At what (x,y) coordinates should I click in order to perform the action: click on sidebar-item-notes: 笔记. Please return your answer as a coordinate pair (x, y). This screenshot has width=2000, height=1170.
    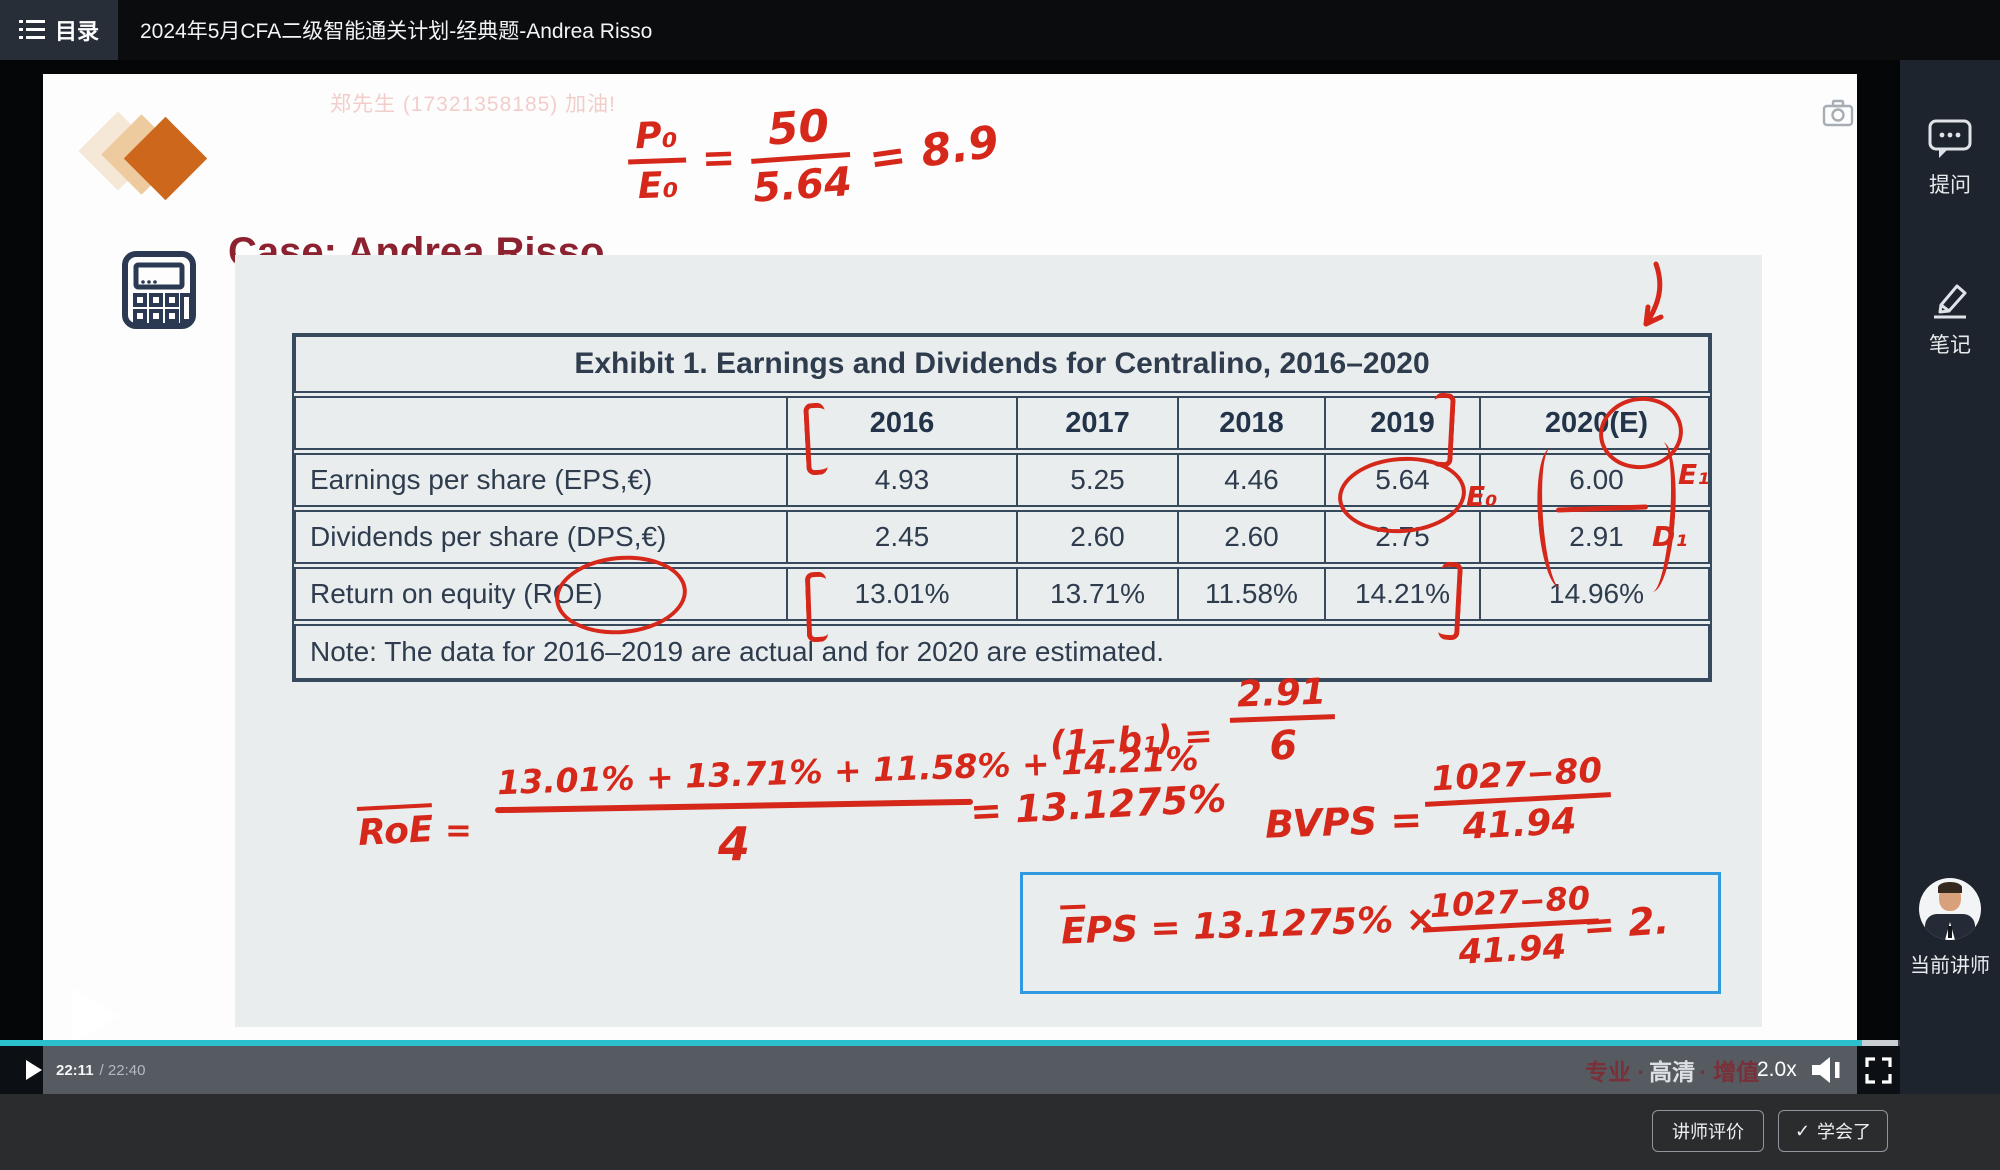
    Looking at the image, I should click on (1950, 318).